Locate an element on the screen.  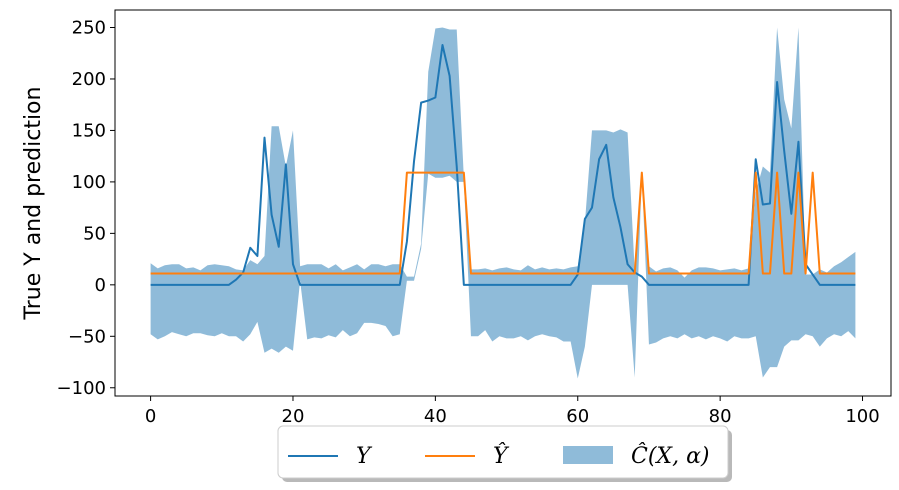
legend-label: Ĉ(X, α) is located at coordinates (670, 455).